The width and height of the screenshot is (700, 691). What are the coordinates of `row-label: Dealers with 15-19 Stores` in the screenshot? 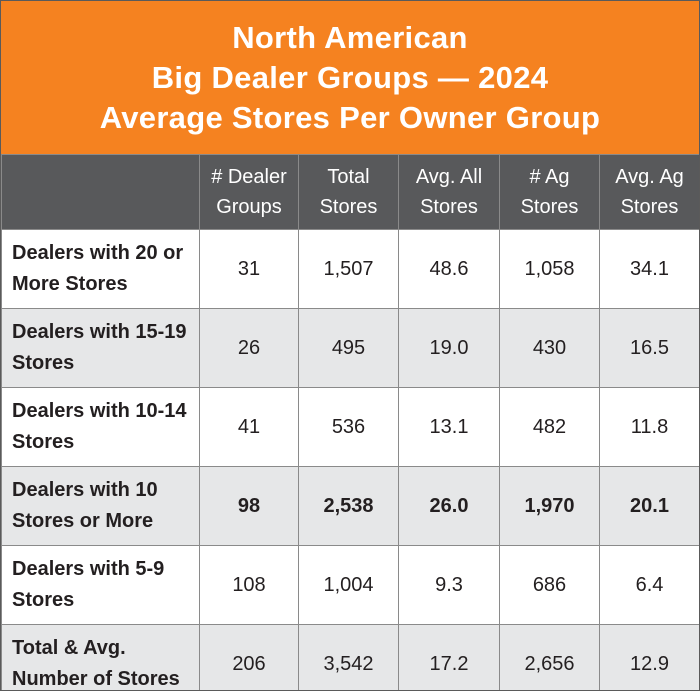 It's located at (100, 348).